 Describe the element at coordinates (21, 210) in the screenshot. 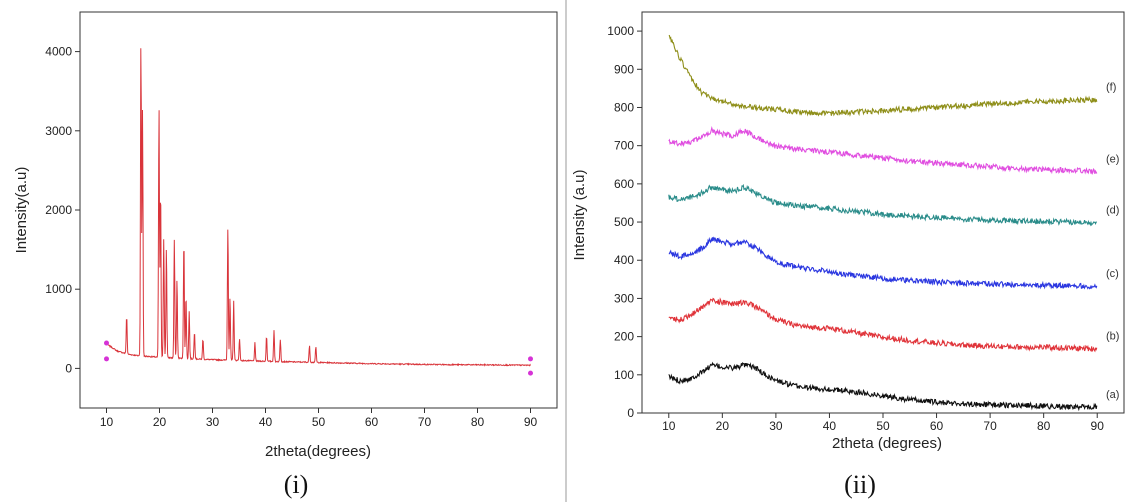

I see `chart-i-y-axis-label: Intensity(a.u)` at that location.